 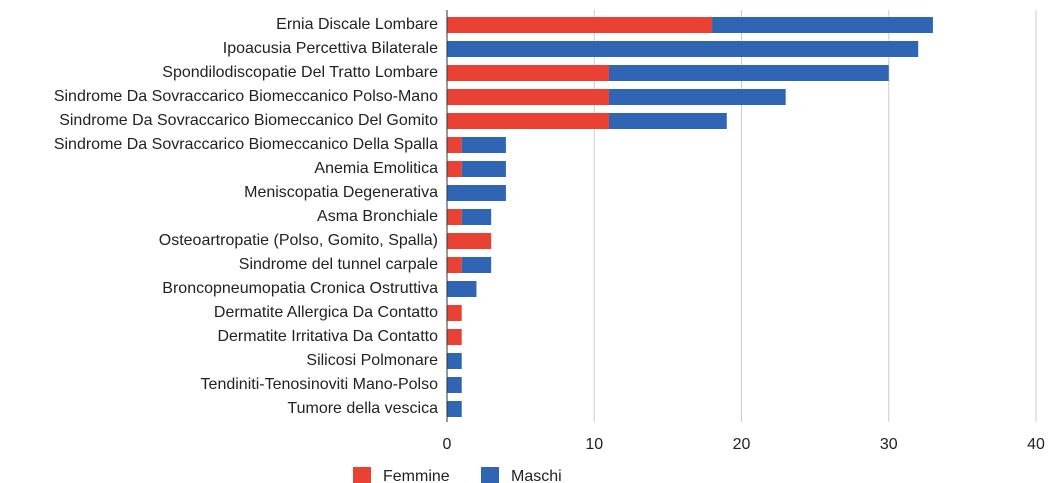 I want to click on legend-label: Femmine, so click(x=416, y=475).